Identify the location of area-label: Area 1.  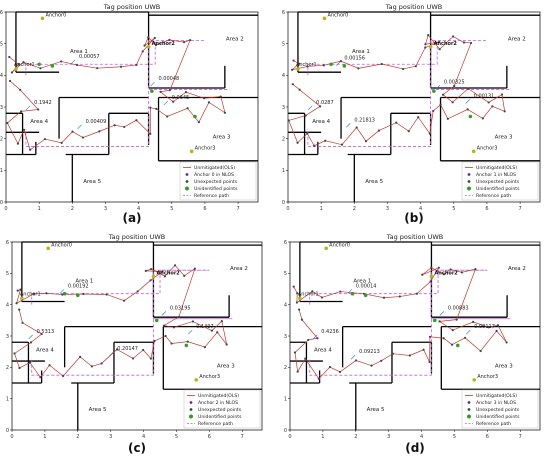
(84, 282).